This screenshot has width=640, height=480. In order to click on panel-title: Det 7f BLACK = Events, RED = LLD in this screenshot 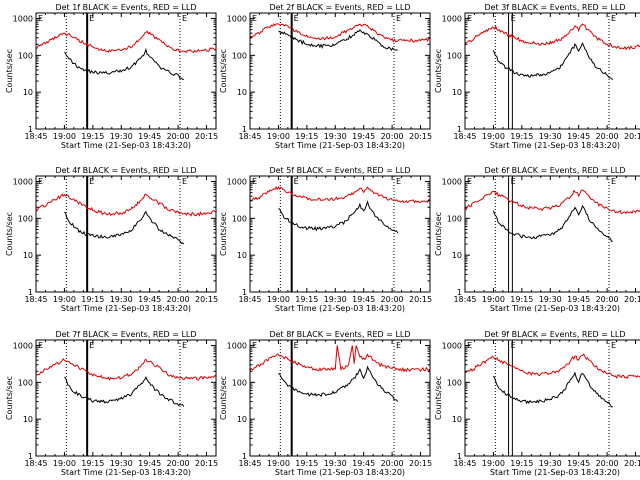, I will do `click(125, 334)`.